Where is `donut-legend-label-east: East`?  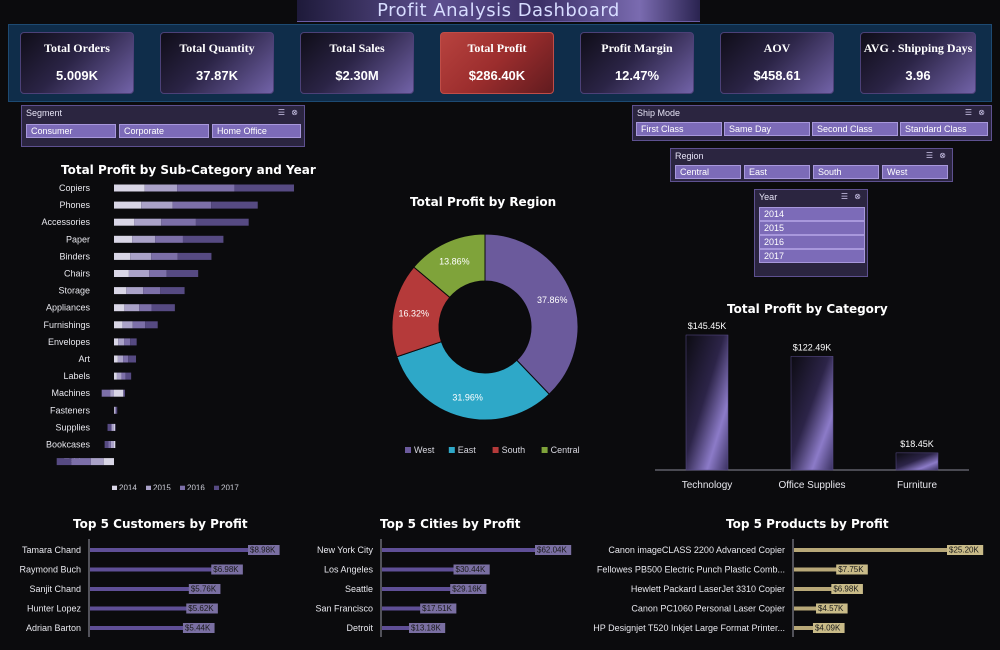 donut-legend-label-east: East is located at coordinates (467, 450).